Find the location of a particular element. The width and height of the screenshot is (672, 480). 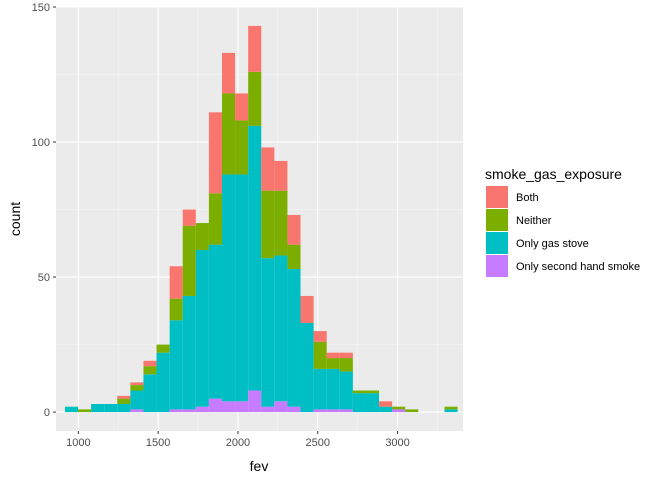

legend-label-gas: Only gas stove is located at coordinates (552, 244).